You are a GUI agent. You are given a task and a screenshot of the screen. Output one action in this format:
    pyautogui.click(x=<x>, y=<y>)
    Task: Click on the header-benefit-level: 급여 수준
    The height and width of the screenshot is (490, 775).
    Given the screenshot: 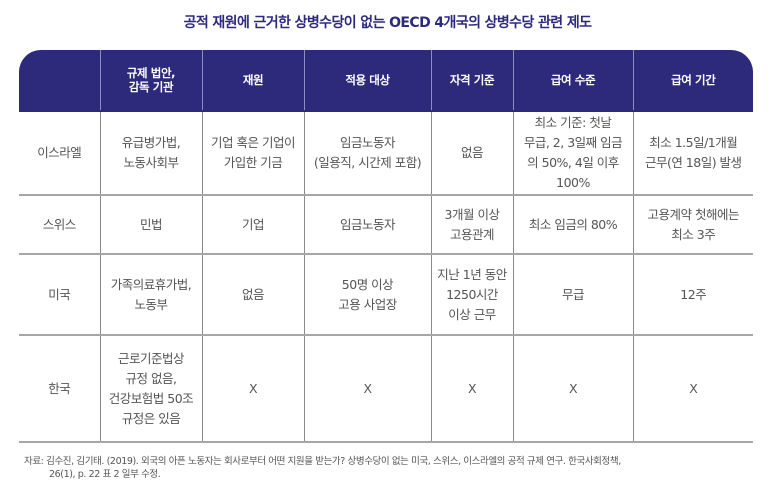 What is the action you would take?
    pyautogui.click(x=572, y=80)
    